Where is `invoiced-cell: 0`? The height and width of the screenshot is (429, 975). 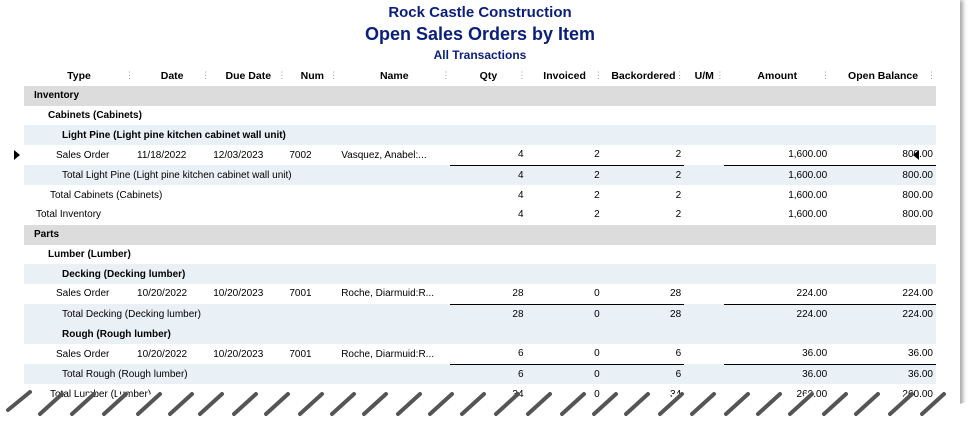 invoiced-cell: 0 is located at coordinates (564, 354).